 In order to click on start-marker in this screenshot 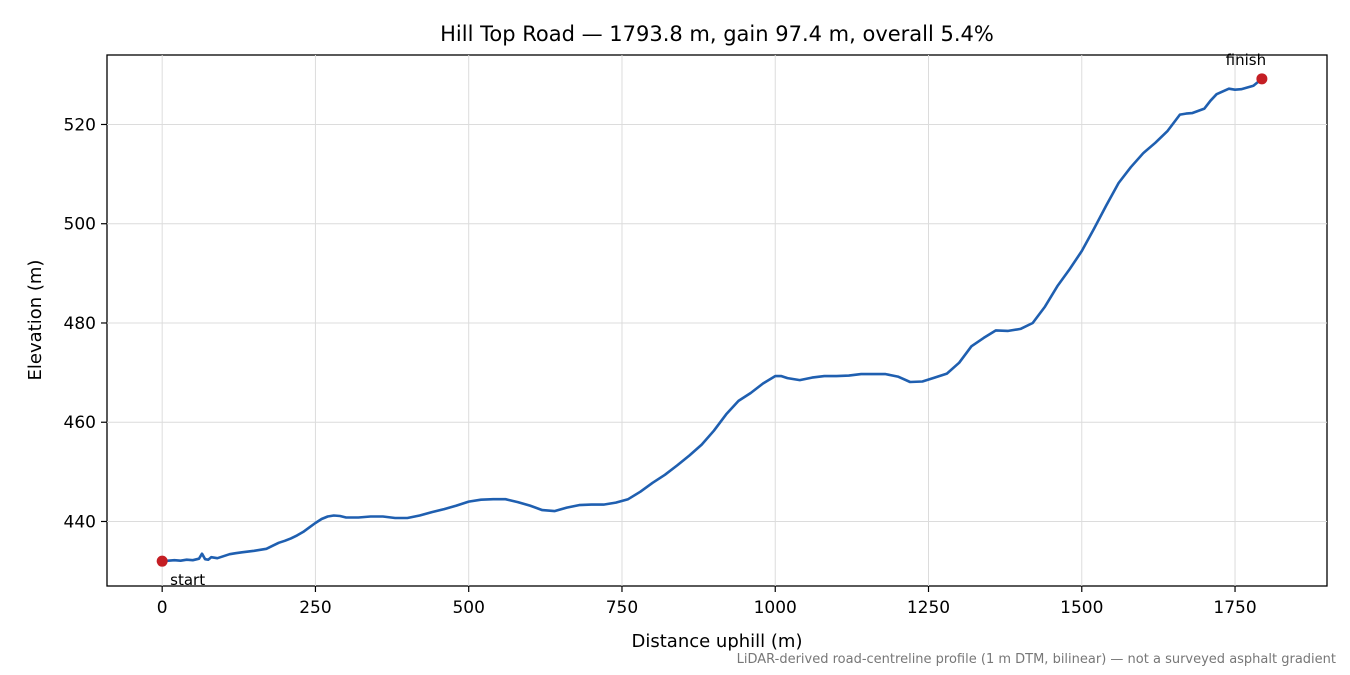, I will do `click(162, 561)`.